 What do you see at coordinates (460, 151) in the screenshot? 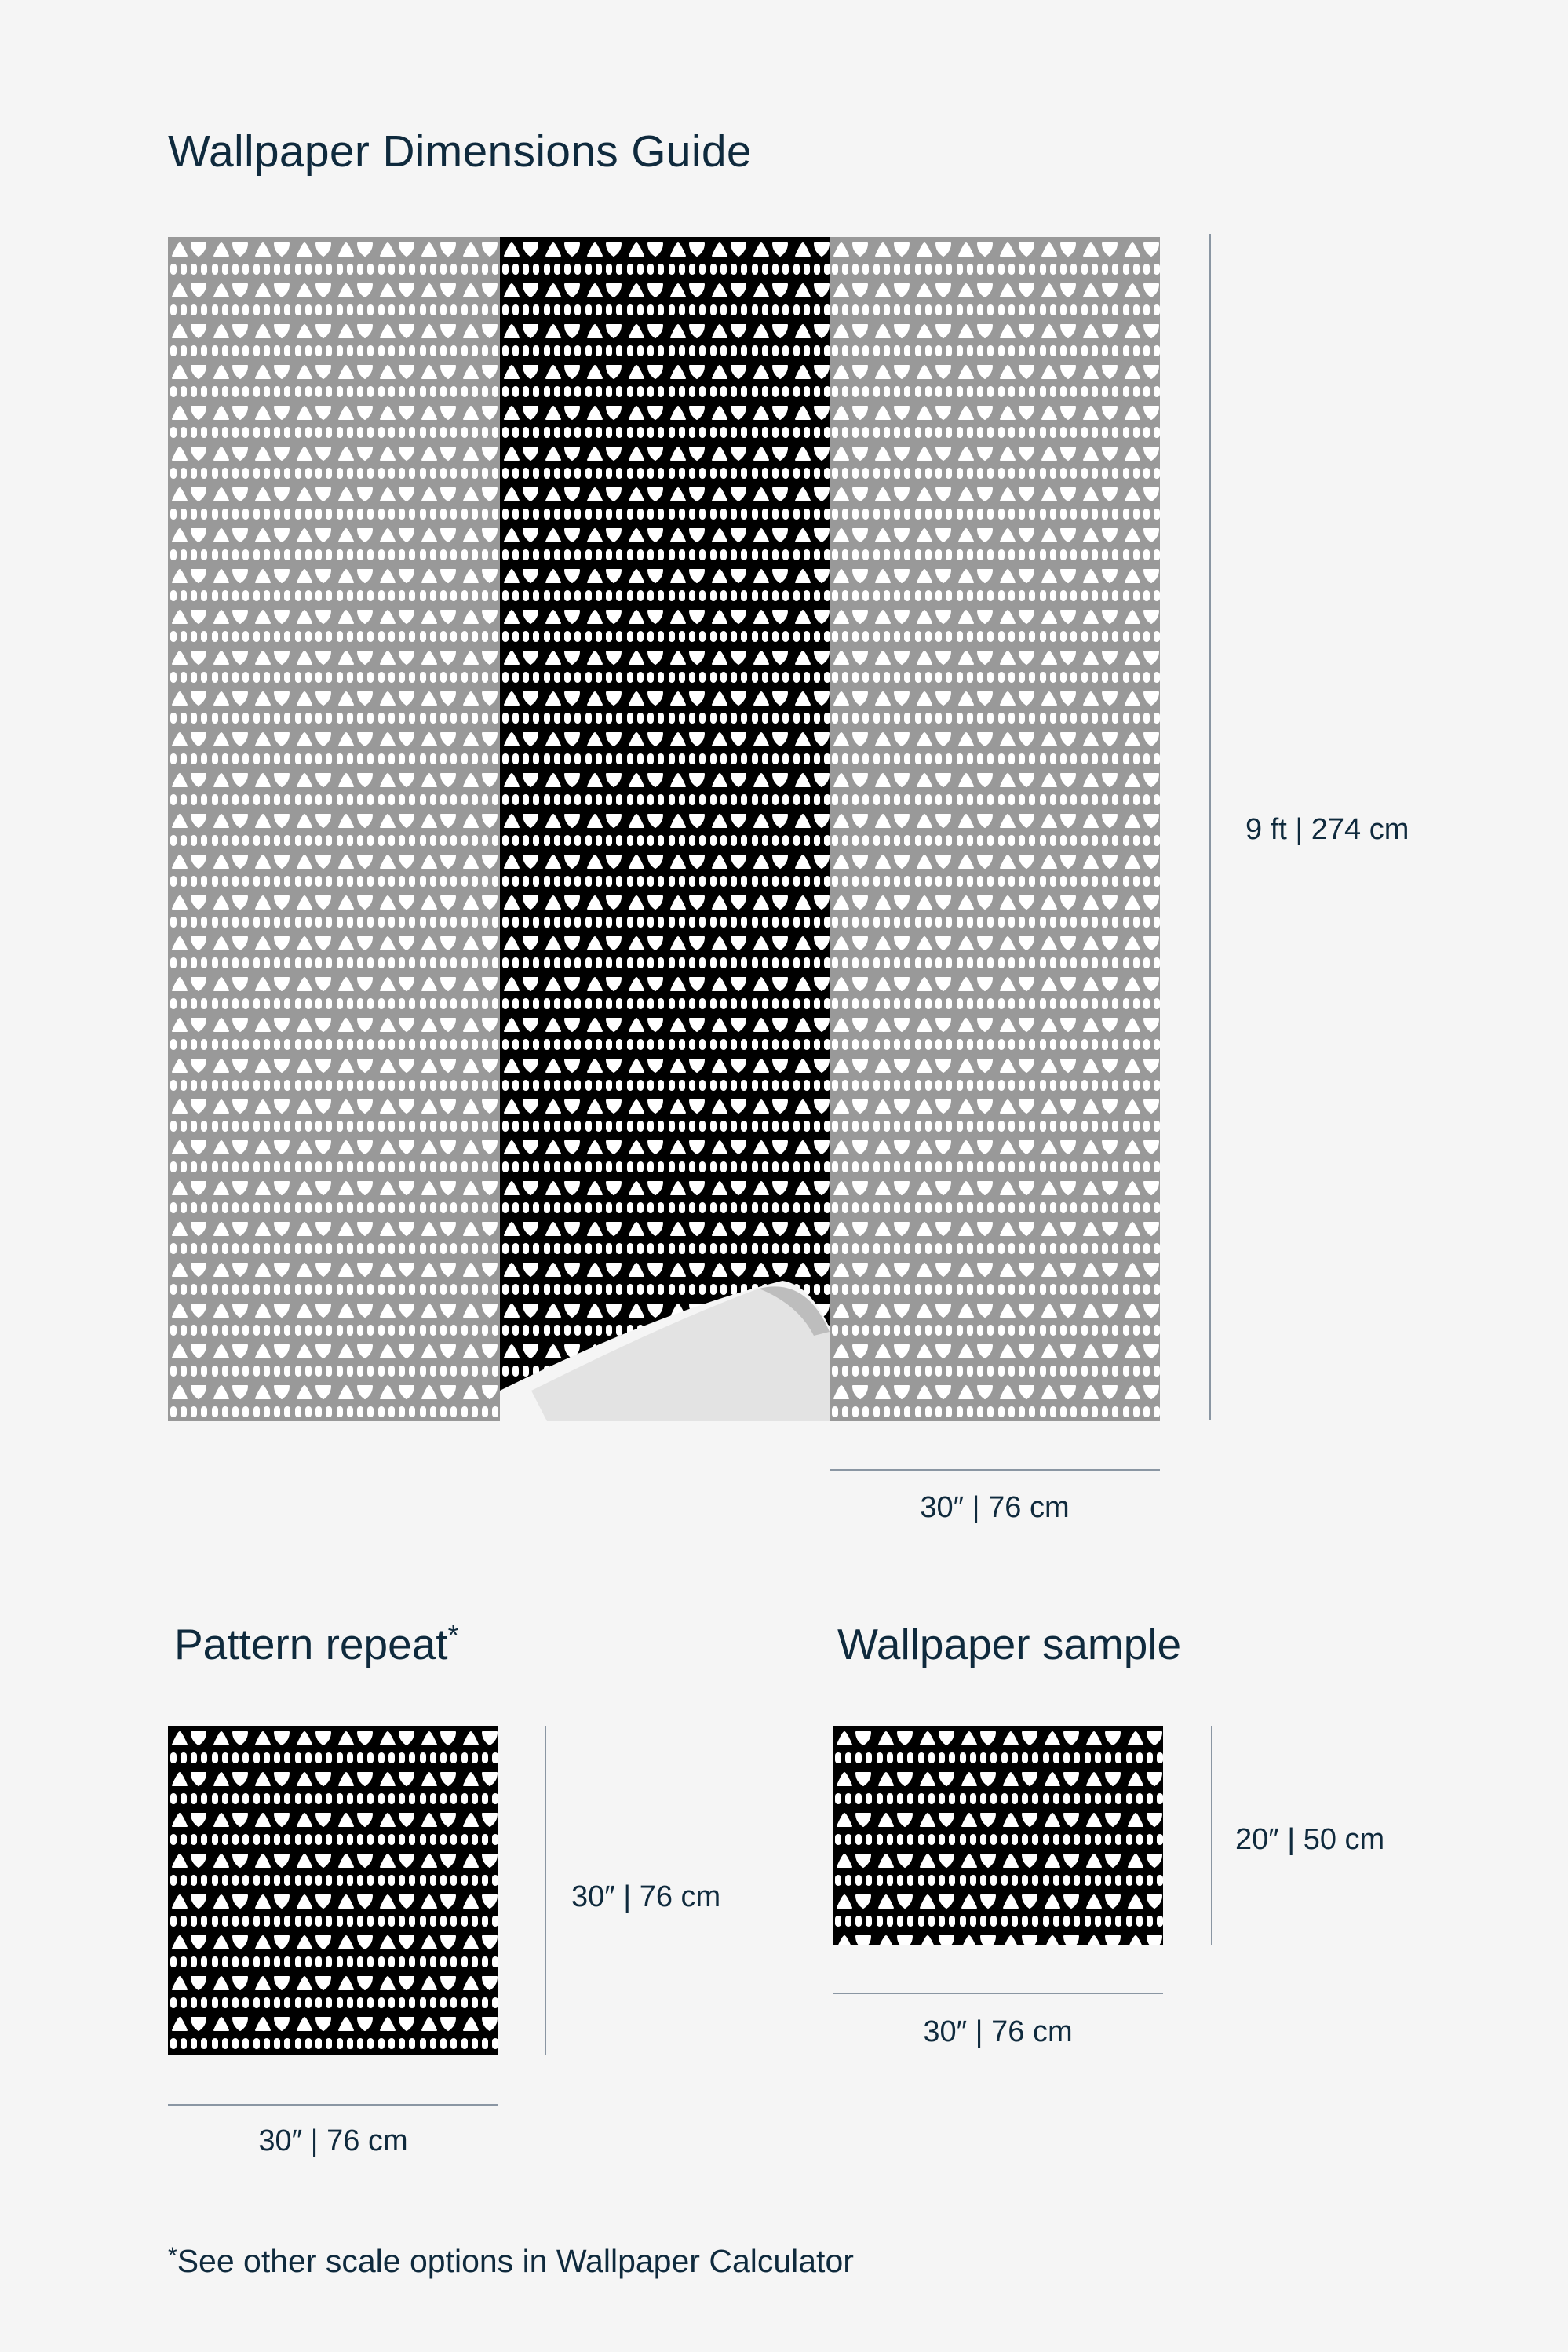
I see `page-title: Wallpaper Dimensions Guide` at bounding box center [460, 151].